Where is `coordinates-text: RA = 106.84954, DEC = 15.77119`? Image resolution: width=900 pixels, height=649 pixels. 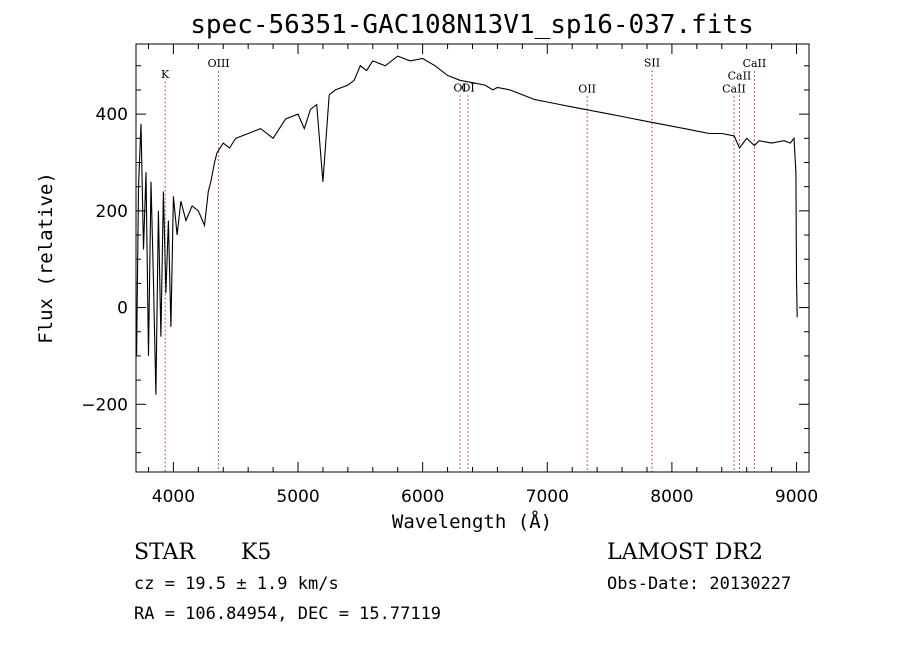
coordinates-text: RA = 106.84954, DEC = 15.77119 is located at coordinates (288, 614).